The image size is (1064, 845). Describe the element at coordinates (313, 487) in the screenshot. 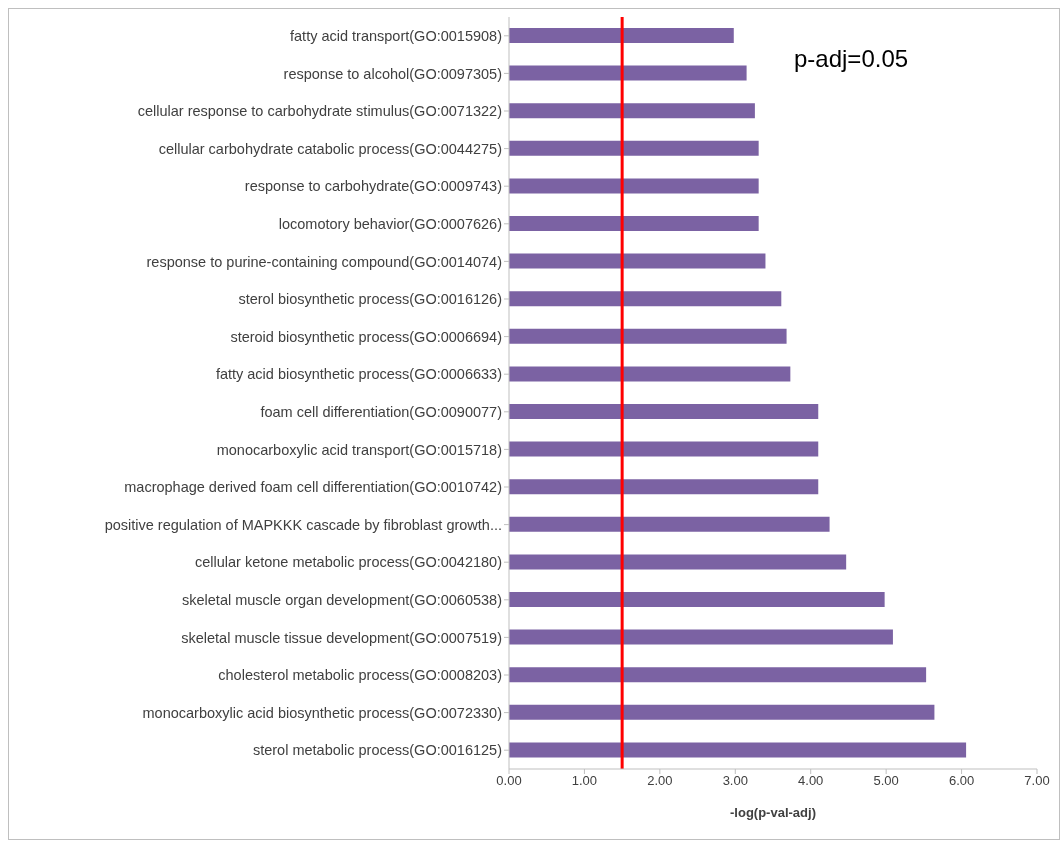

I see `y-tick-label: macrophage derived foam cell differentiation(GO:0010742)` at that location.